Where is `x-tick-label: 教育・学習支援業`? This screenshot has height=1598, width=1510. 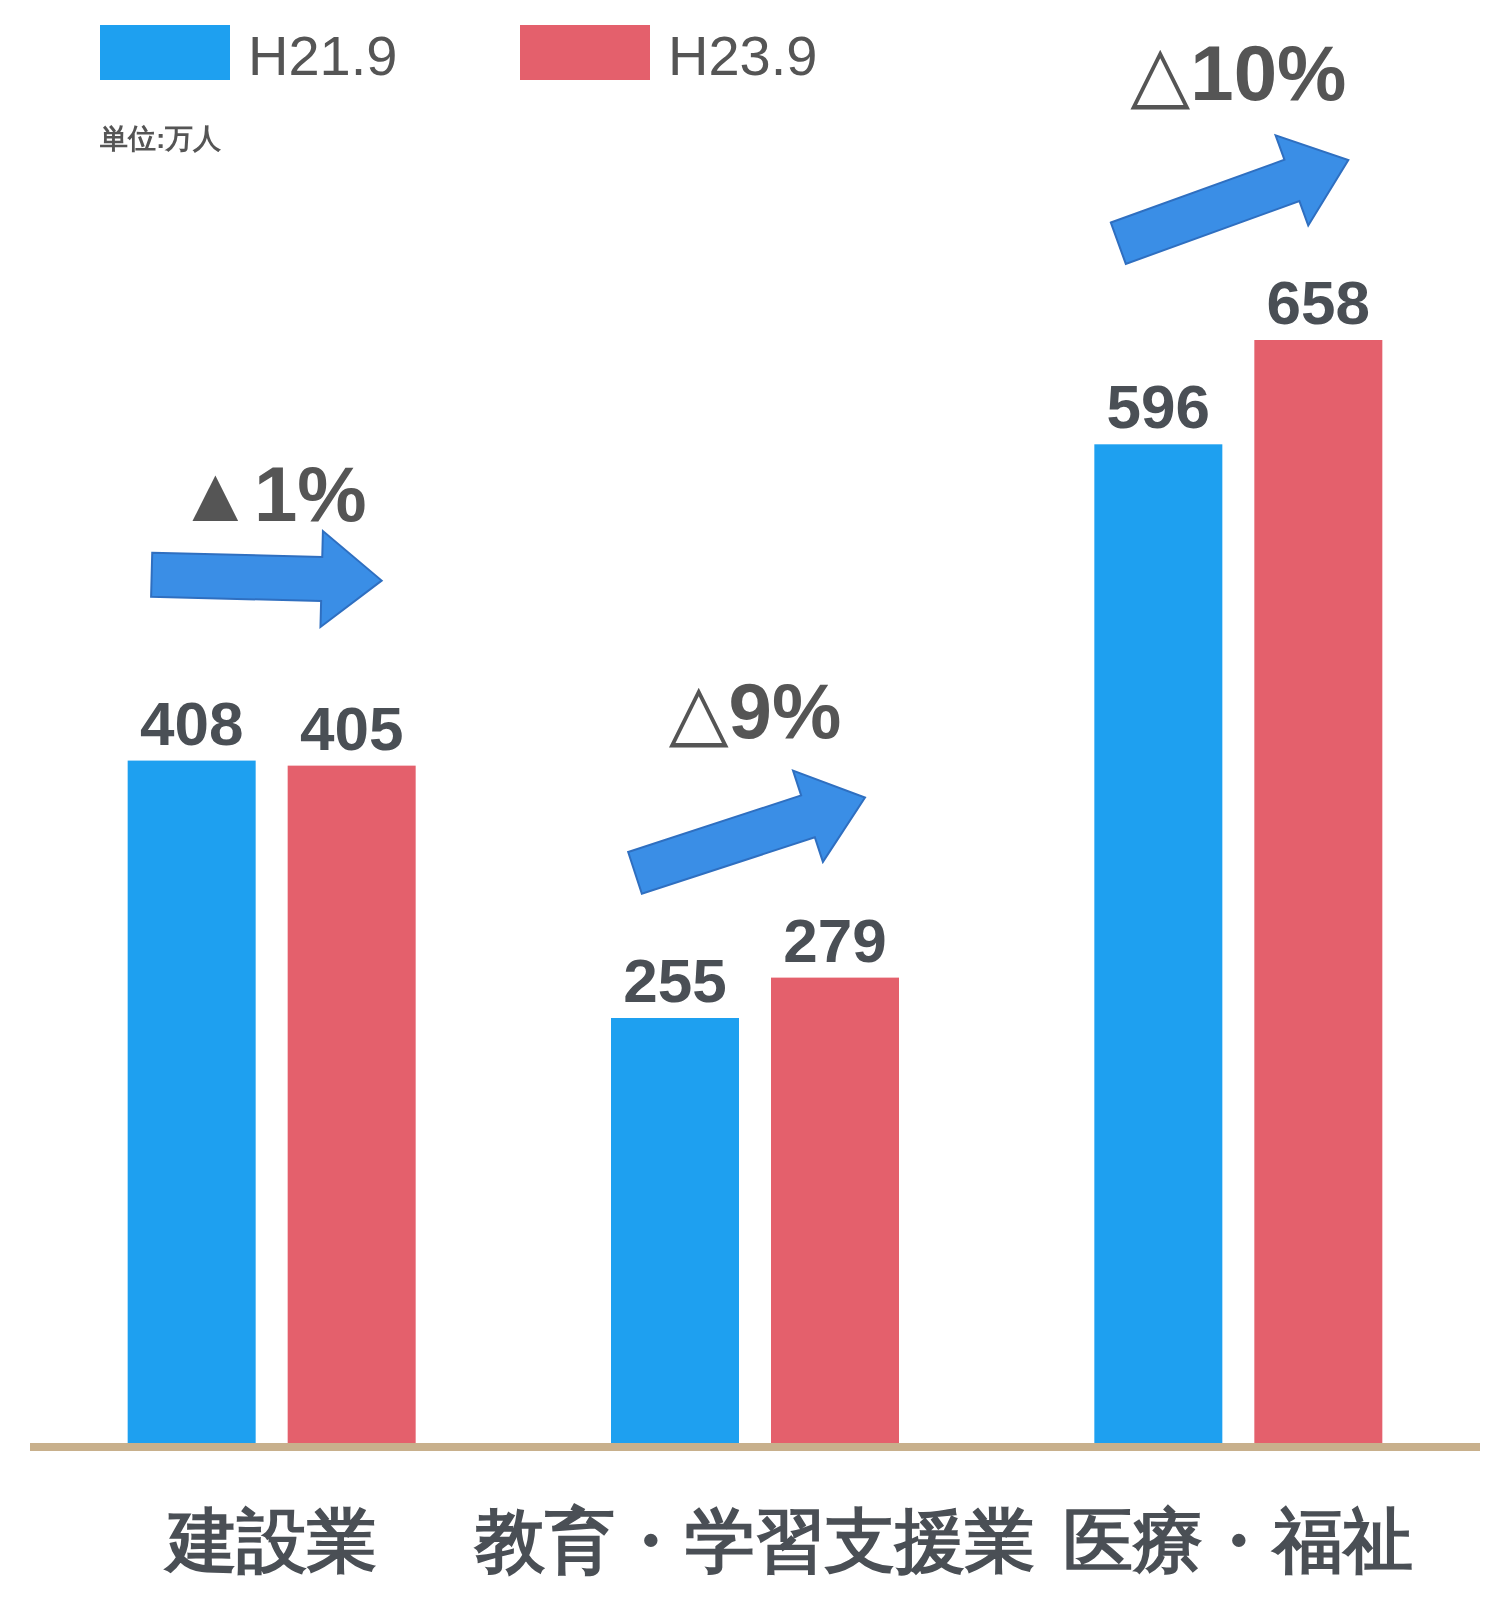
x-tick-label: 教育・学習支援業 is located at coordinates (754, 1541).